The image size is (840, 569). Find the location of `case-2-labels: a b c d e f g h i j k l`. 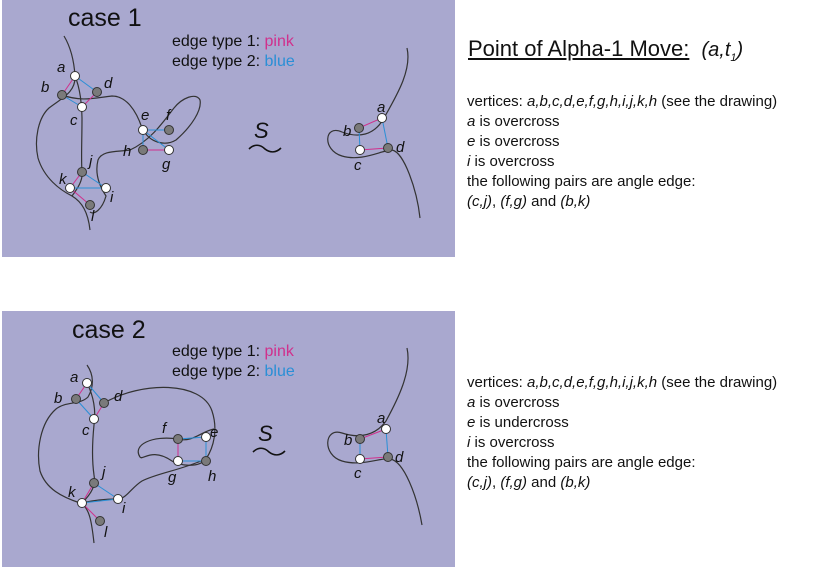

case-2-labels: a b c d e f g h i j k l is located at coordinates (136, 455).